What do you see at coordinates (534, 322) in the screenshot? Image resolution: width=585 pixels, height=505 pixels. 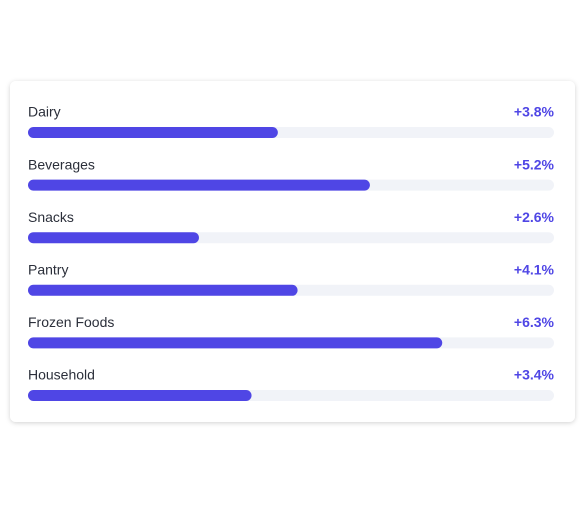 I see `value-label: +6.3%` at bounding box center [534, 322].